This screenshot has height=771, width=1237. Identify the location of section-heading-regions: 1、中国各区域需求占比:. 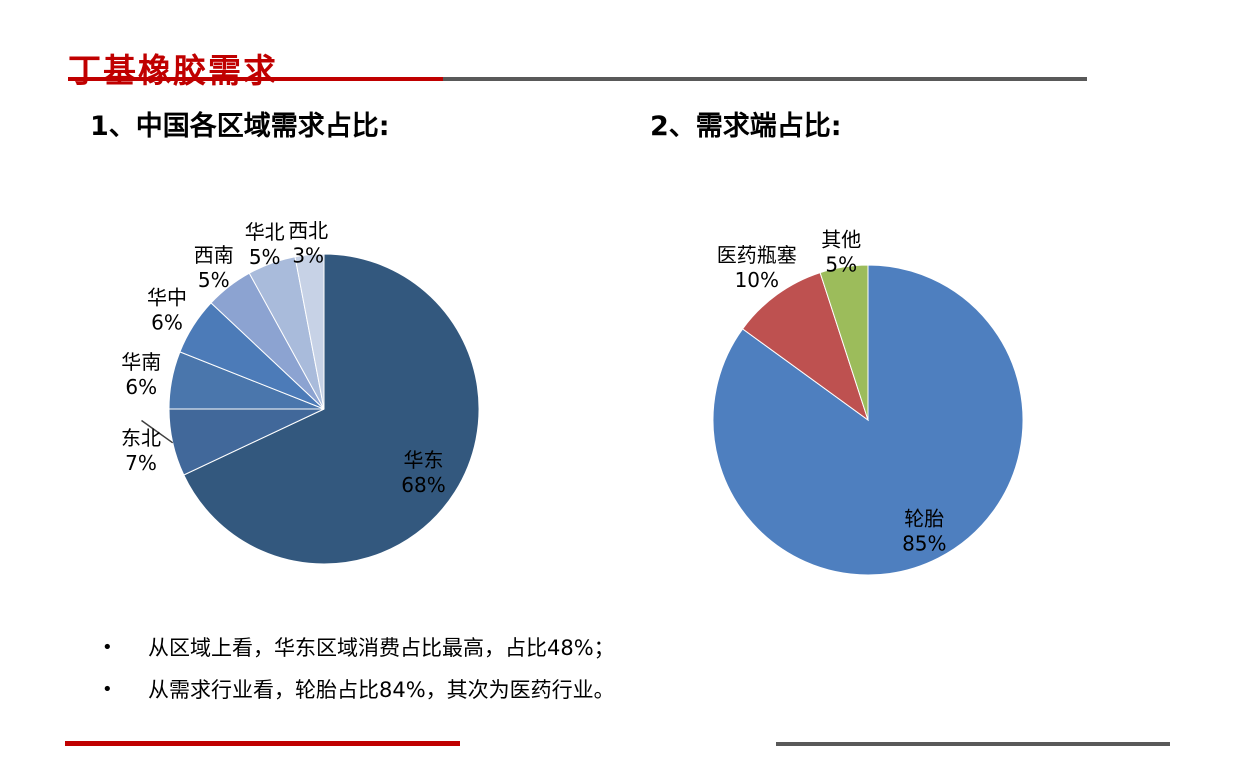
(240, 126).